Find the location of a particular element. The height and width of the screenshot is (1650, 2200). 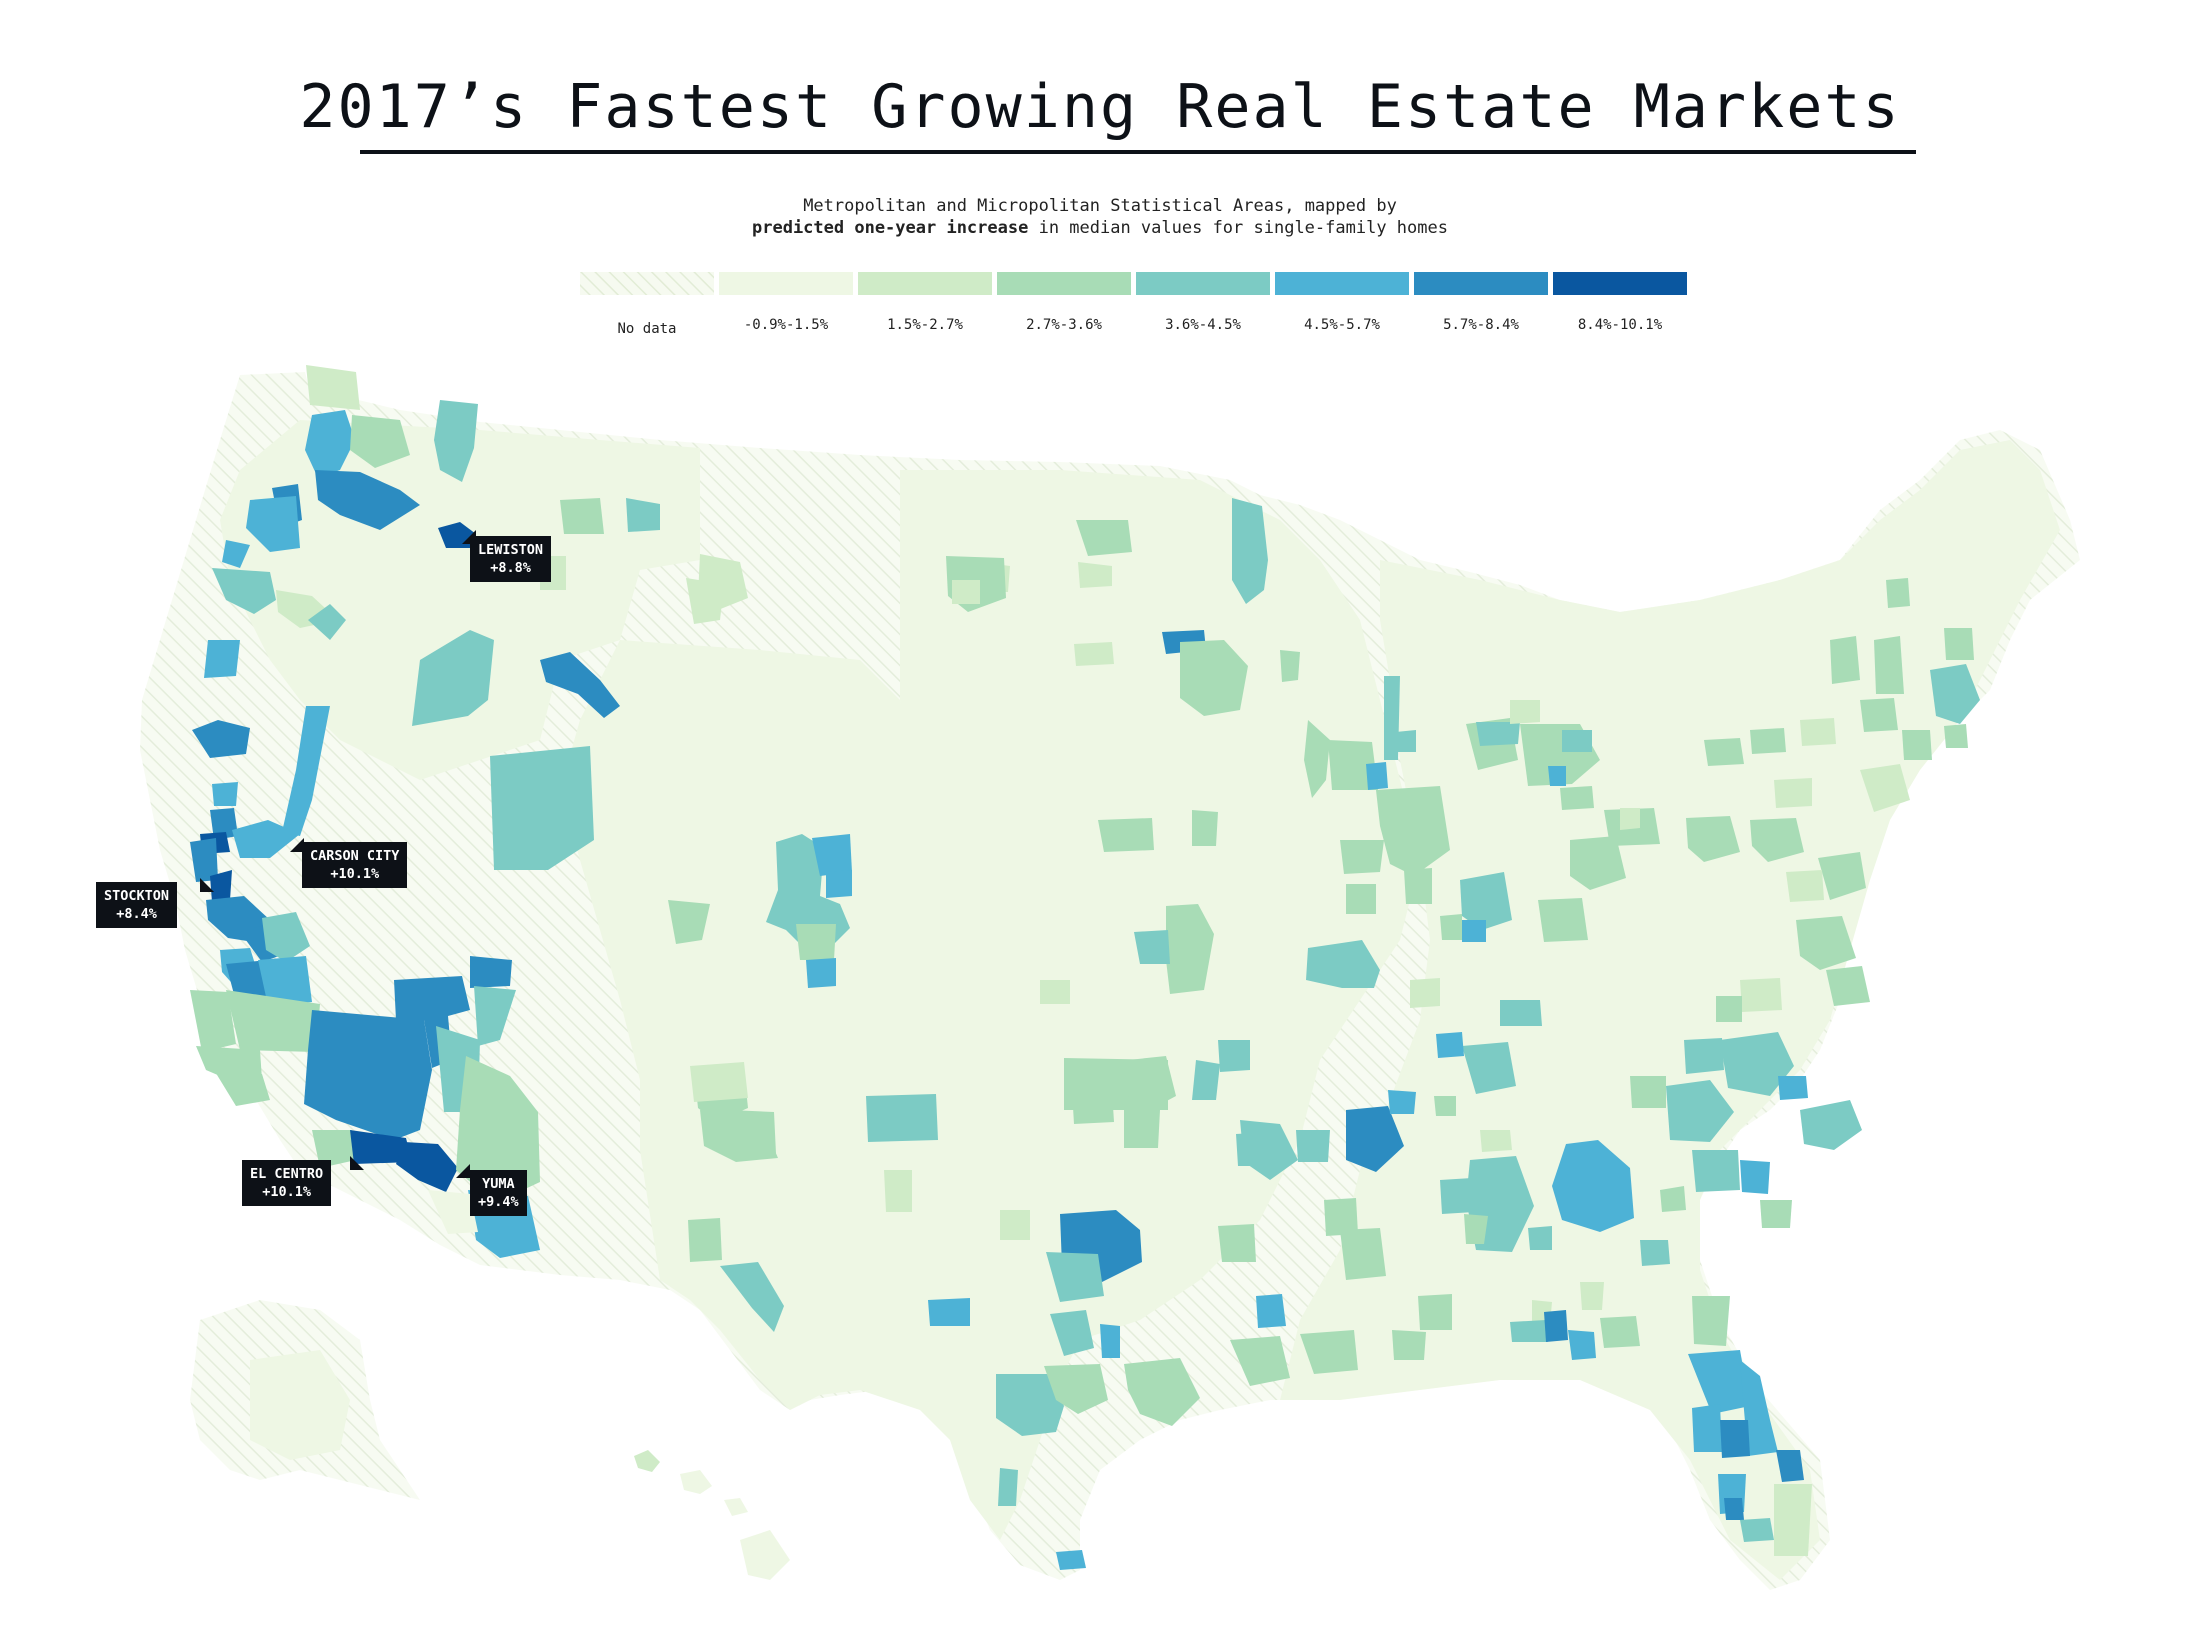

region-columbus-oh is located at coordinates (1598, 863).